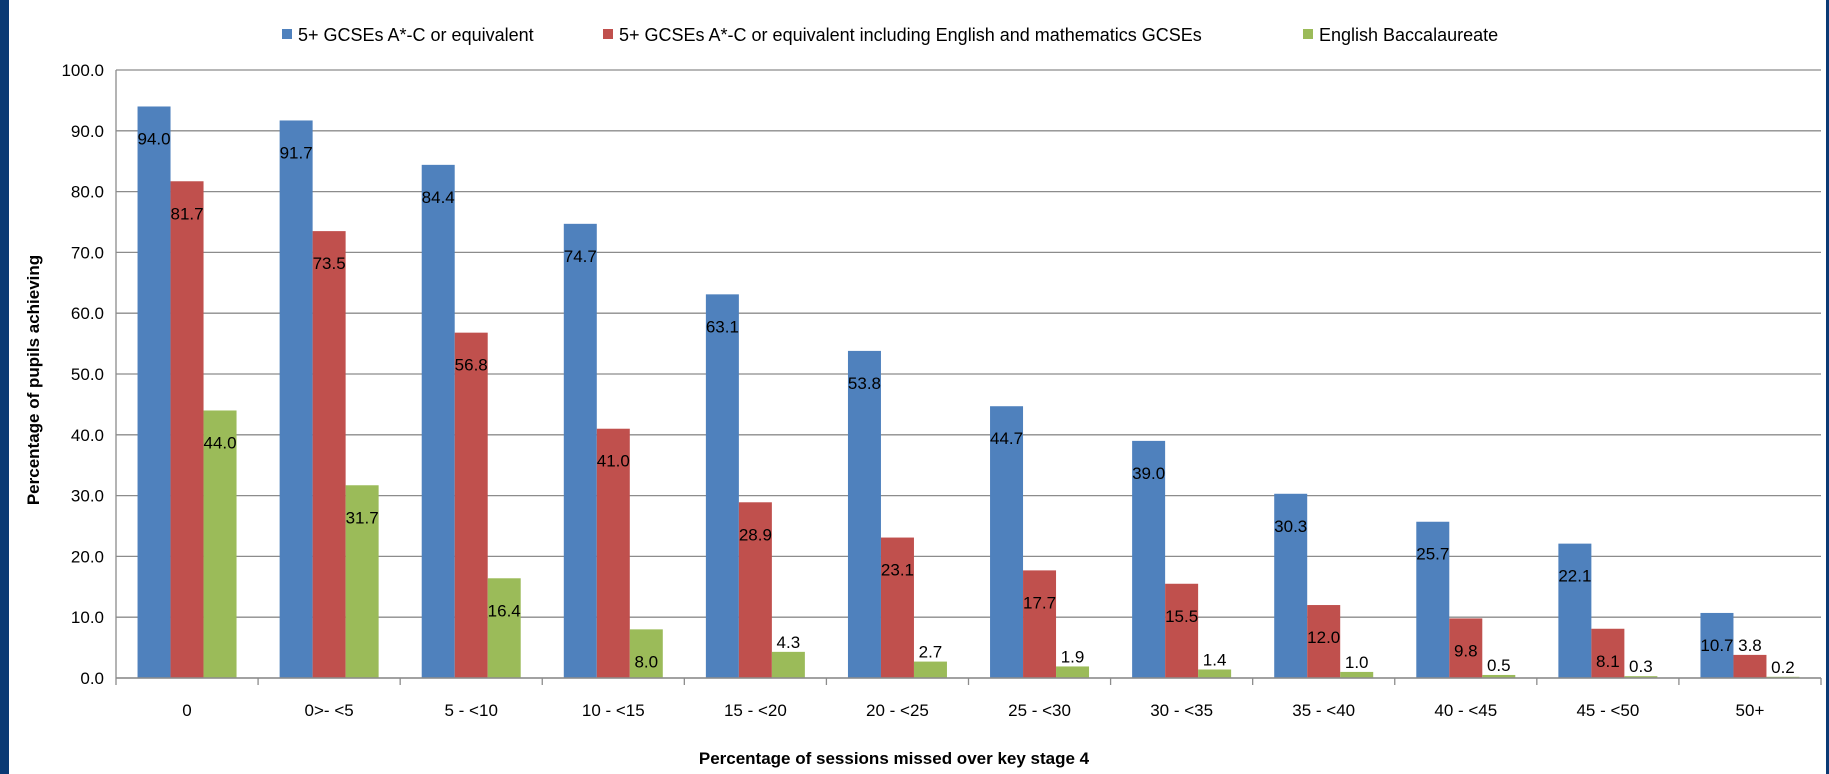 This screenshot has width=1829, height=774. I want to click on data-label-series-1-6: 44.7, so click(1006, 438).